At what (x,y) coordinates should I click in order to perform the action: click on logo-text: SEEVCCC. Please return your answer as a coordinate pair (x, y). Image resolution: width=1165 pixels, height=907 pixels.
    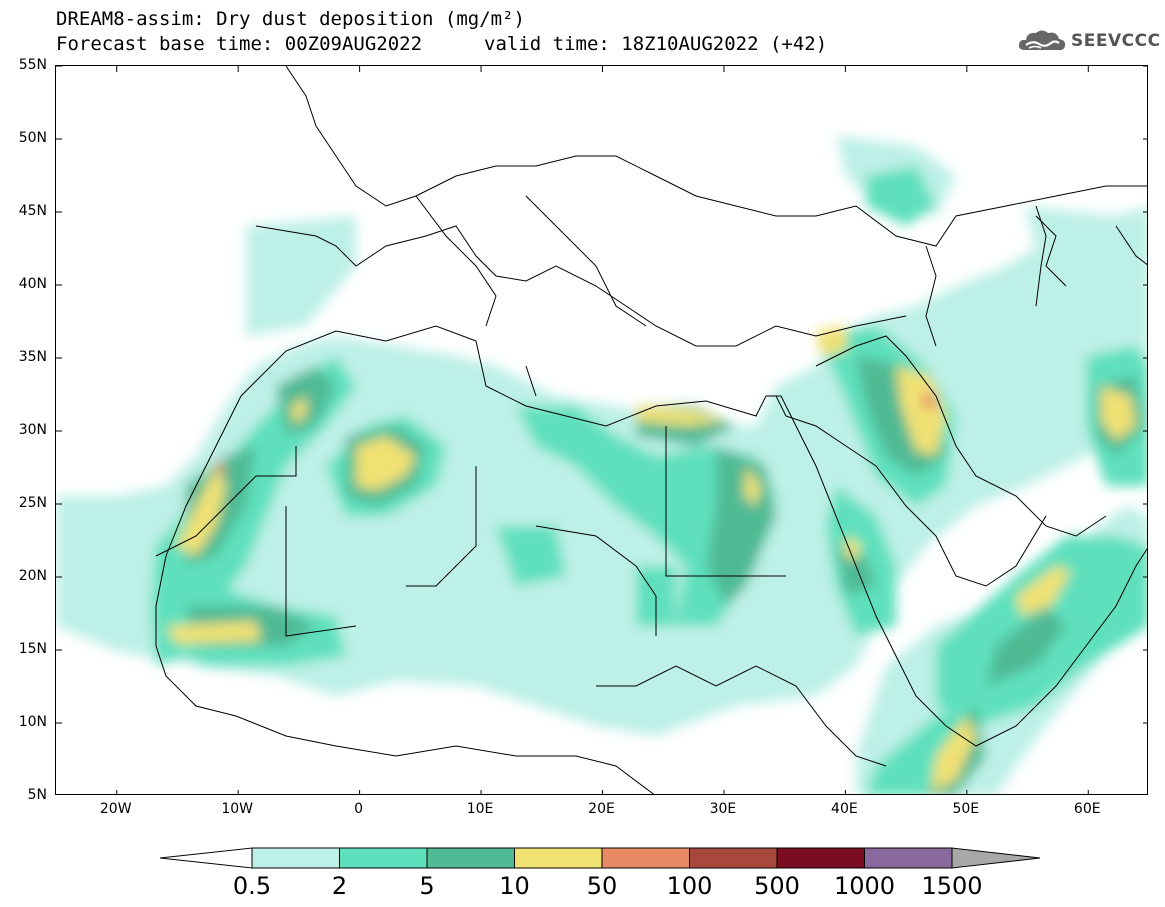
    Looking at the image, I should click on (1116, 41).